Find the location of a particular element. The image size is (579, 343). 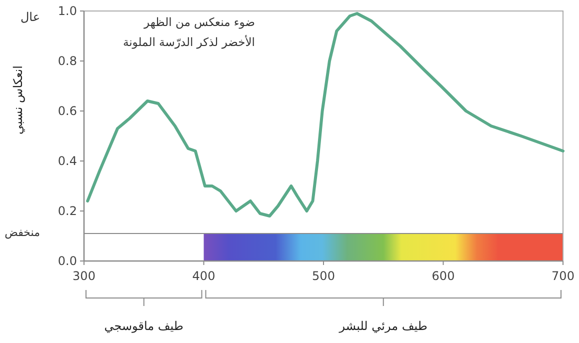

y-tick-label: 0.6 is located at coordinates (67, 111).